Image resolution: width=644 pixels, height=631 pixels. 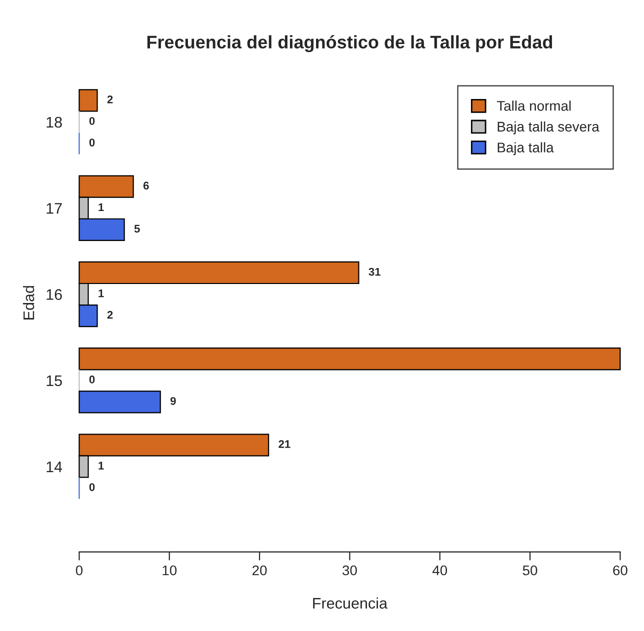 What do you see at coordinates (284, 444) in the screenshot?
I see `data-label: 21` at bounding box center [284, 444].